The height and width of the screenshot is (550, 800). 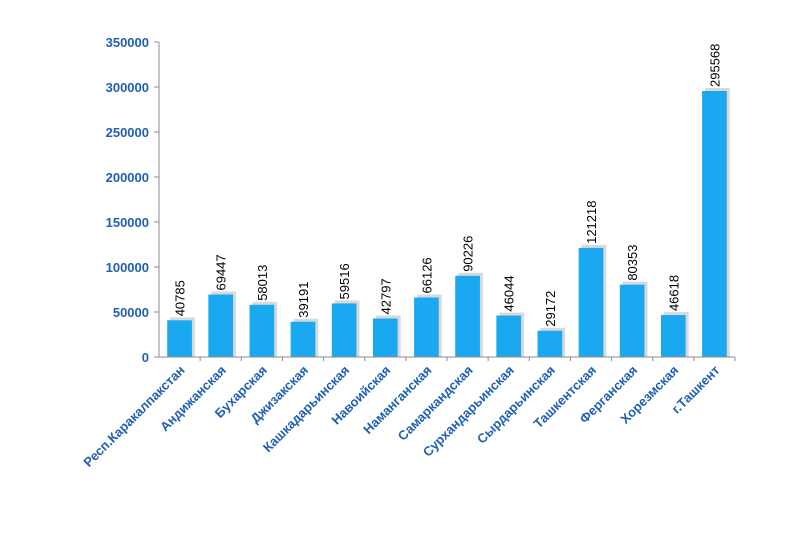 I want to click on x-tick-label: Самаркандская, so click(x=435, y=403).